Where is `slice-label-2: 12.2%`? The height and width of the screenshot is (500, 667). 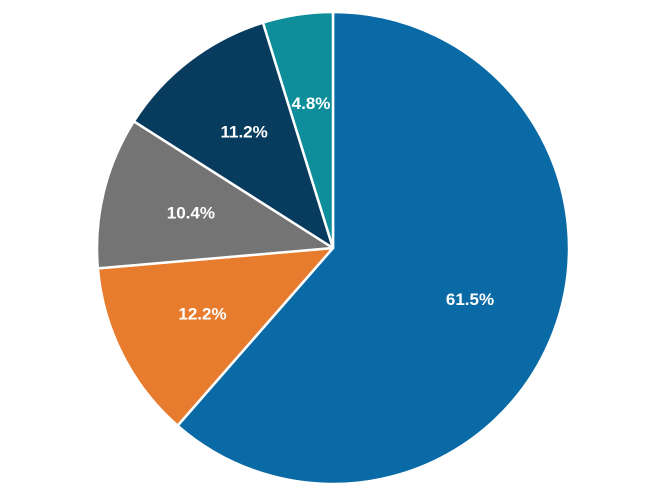
slice-label-2: 12.2% is located at coordinates (202, 314).